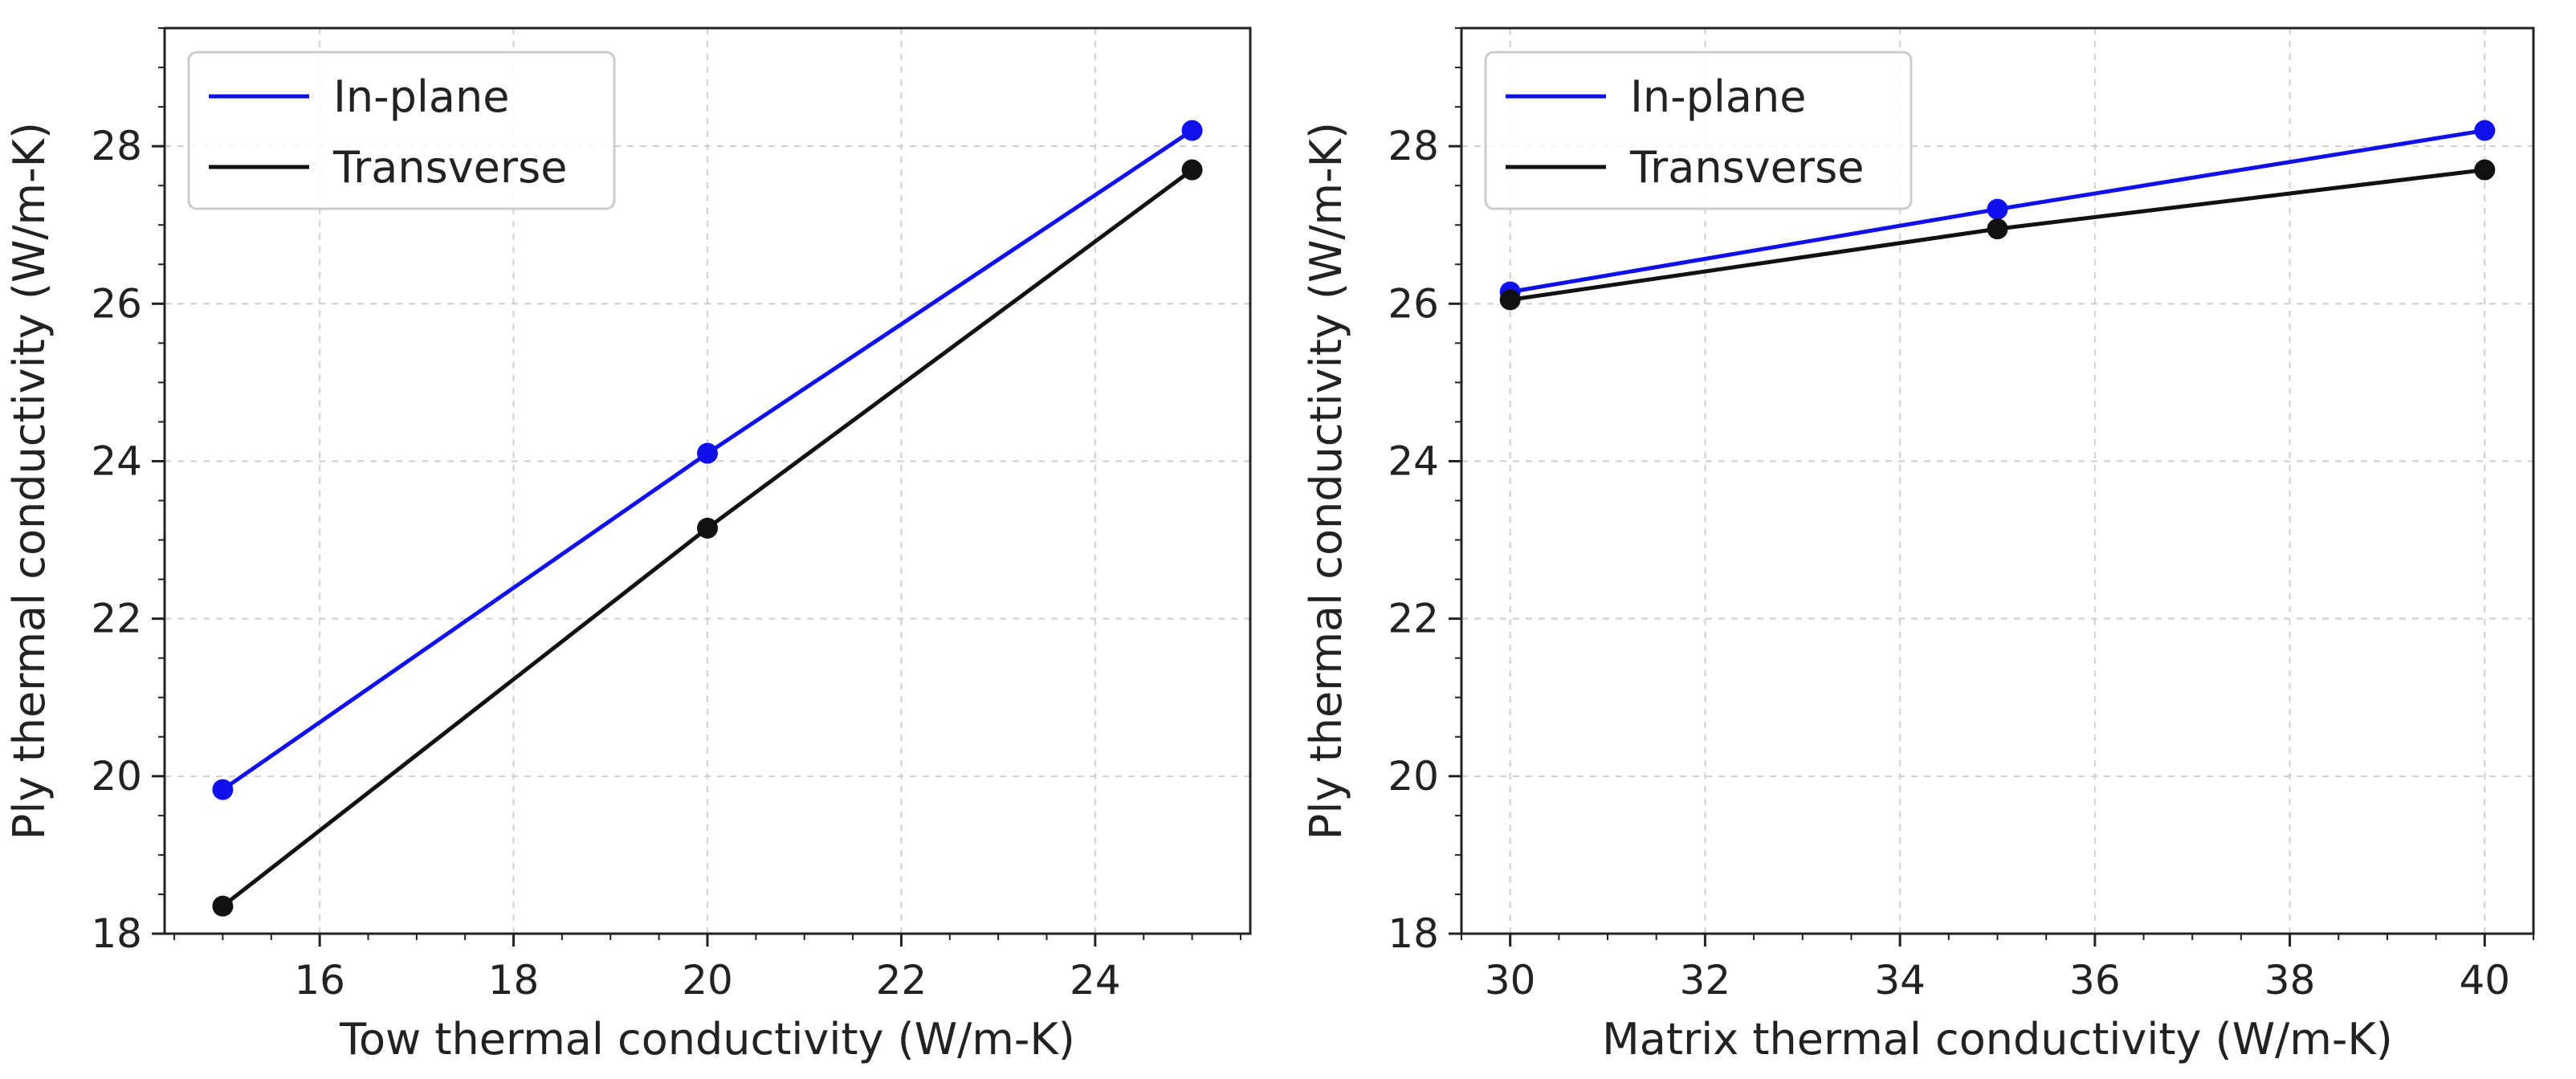 The width and height of the screenshot is (2576, 1079). I want to click on x-tick-label: 36, so click(2095, 981).